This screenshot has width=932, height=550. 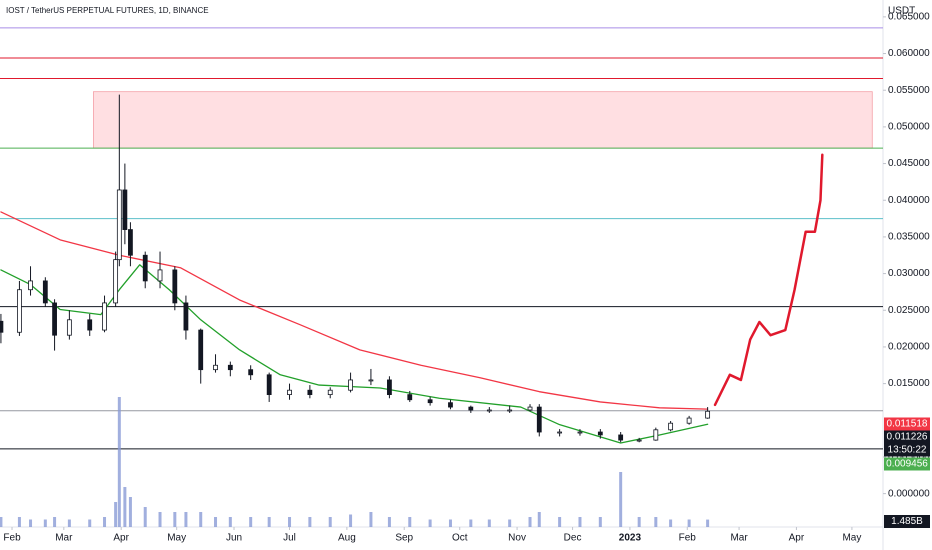 I want to click on y-tick-label: 0.040000, so click(x=909, y=200).